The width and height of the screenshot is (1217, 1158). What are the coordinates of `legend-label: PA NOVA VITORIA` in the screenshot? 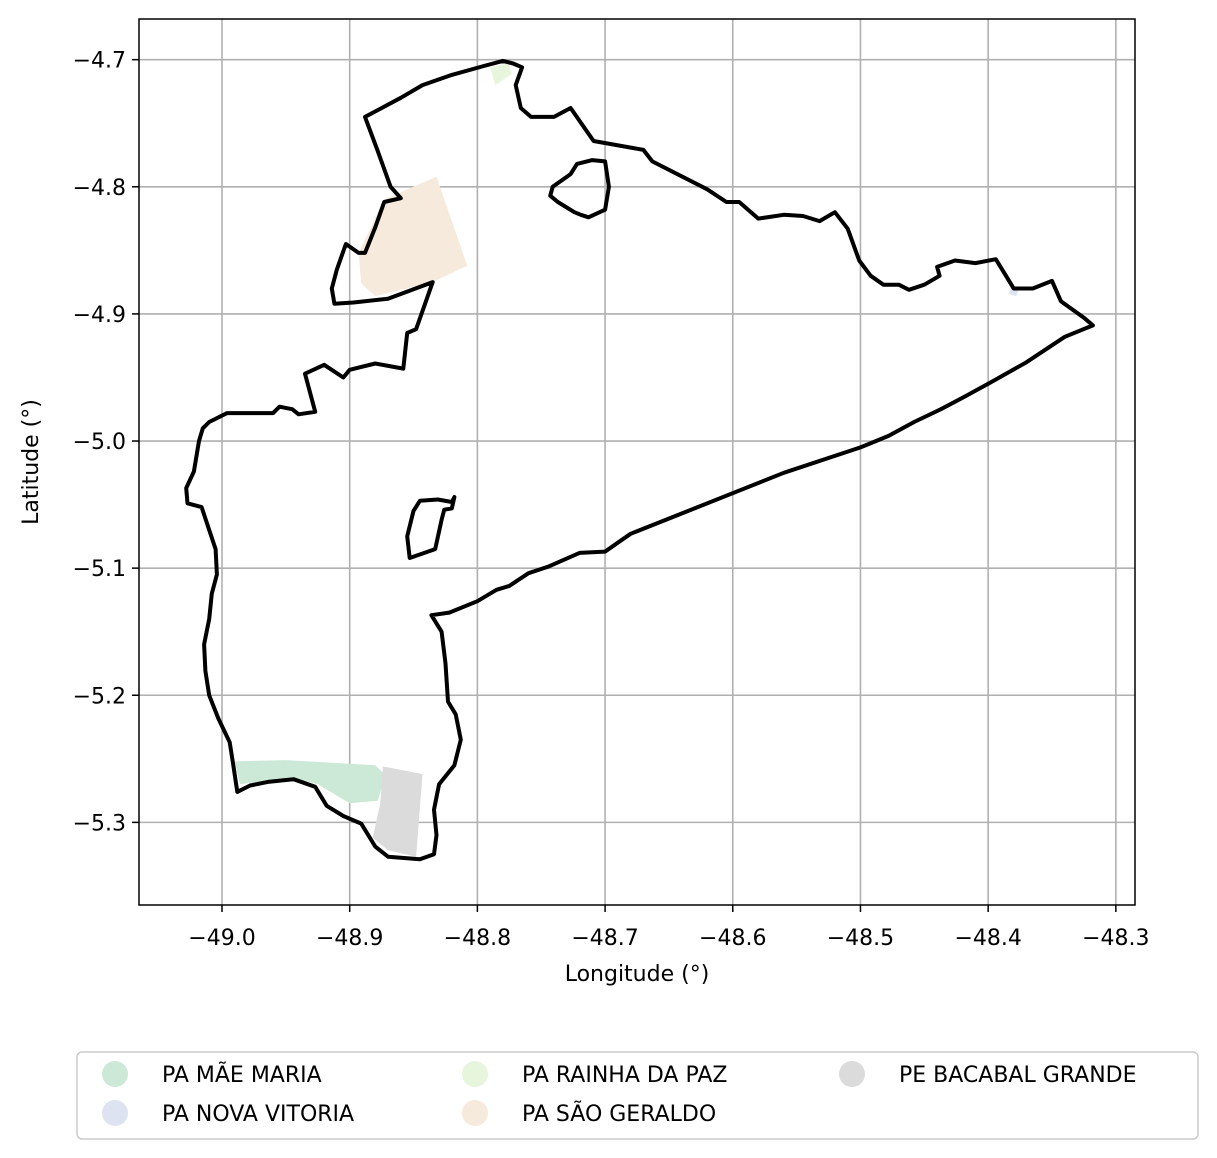 It's located at (258, 1114).